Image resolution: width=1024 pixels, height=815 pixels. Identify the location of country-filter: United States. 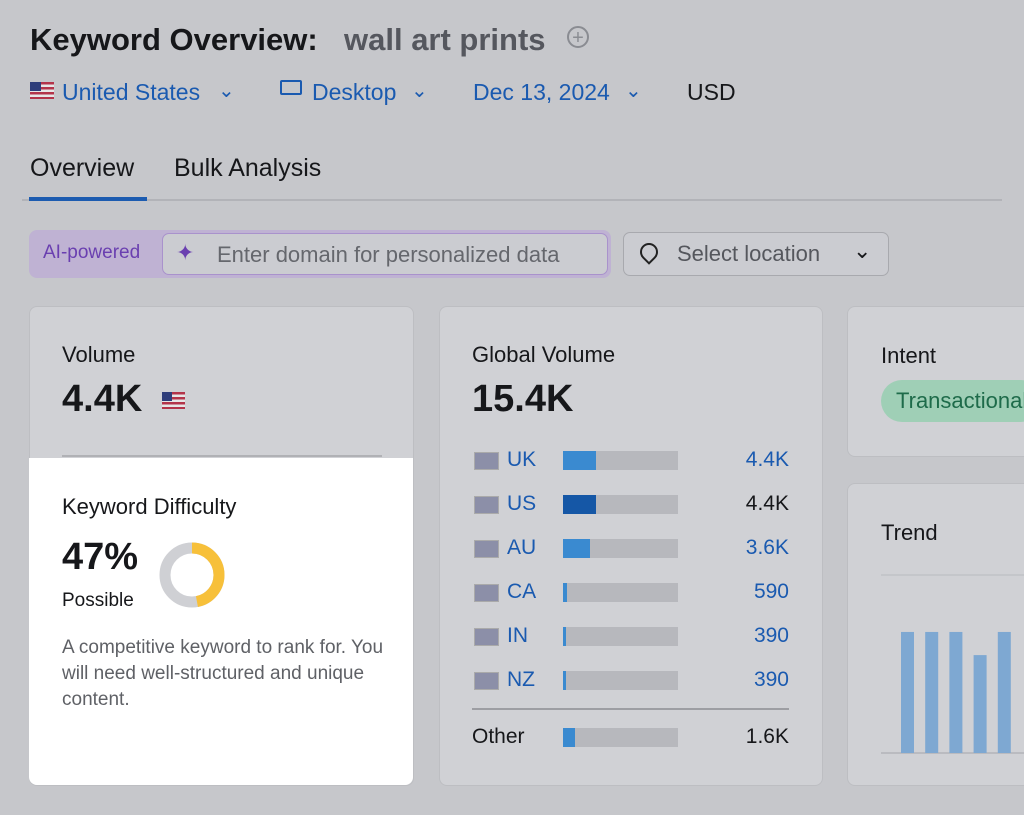
(131, 92).